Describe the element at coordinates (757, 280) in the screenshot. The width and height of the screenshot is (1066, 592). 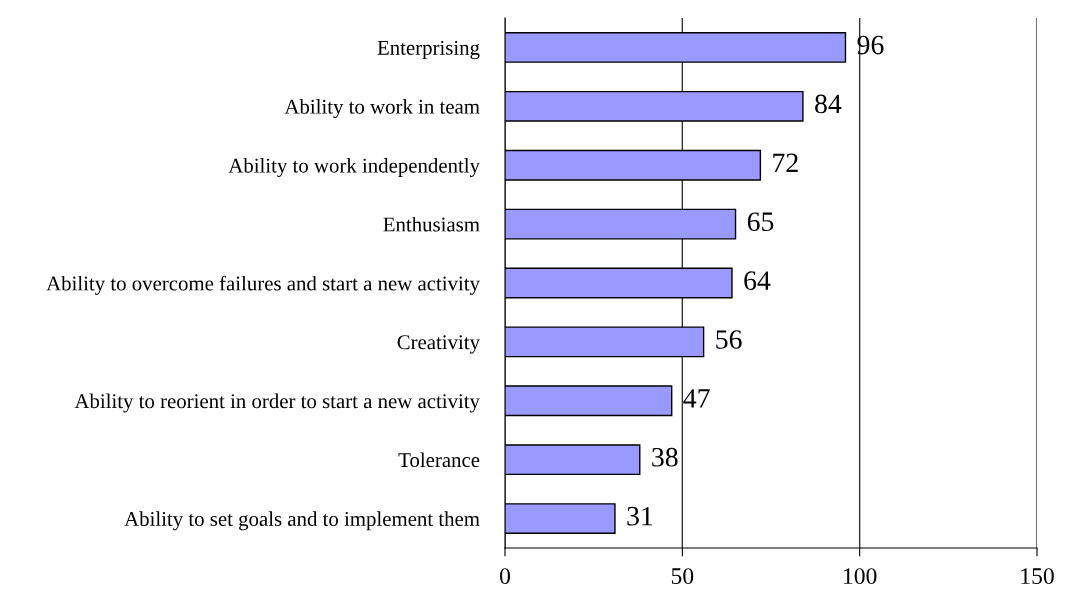
I see `data-label: 64` at that location.